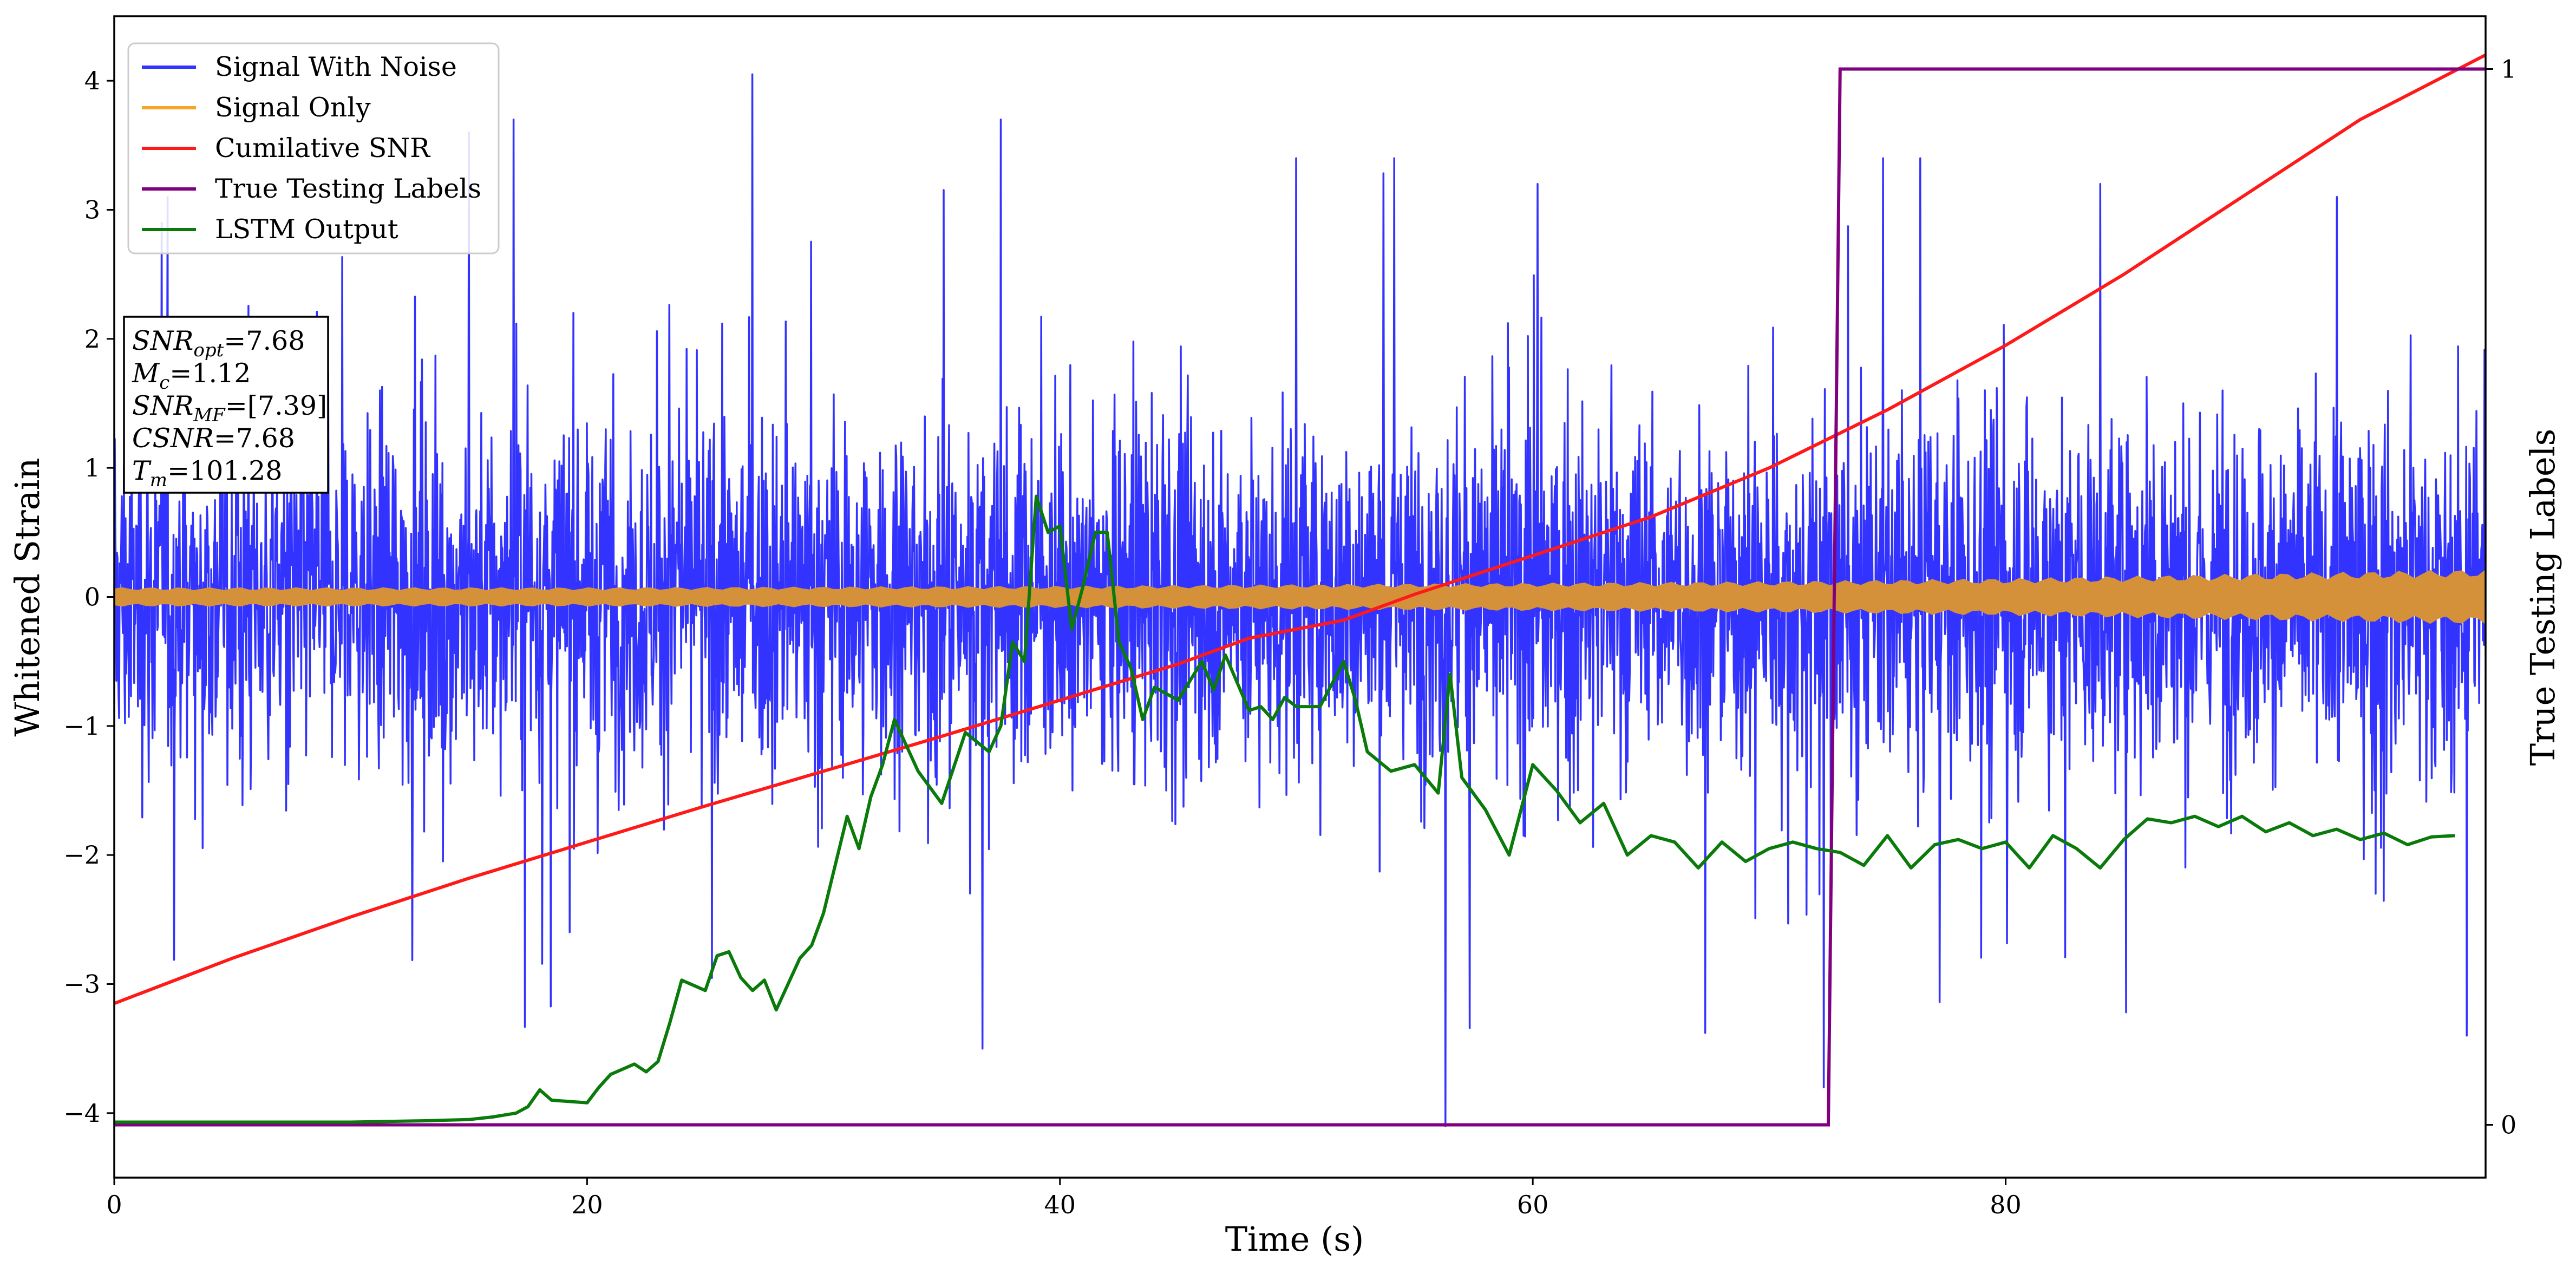 The height and width of the screenshot is (1274, 2576). I want to click on x-tick-label-0: 0, so click(114, 1204).